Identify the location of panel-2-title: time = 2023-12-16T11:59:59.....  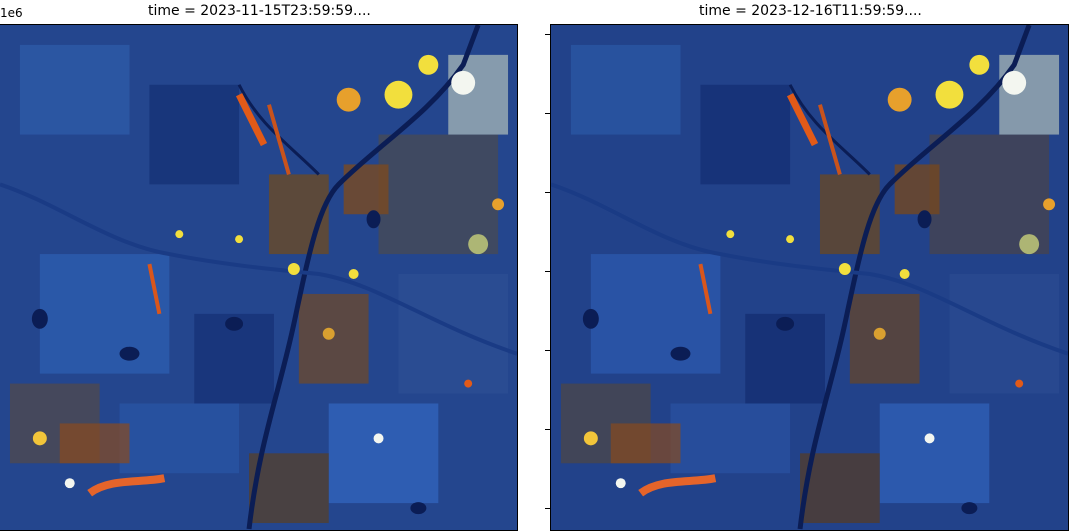
(810, 11).